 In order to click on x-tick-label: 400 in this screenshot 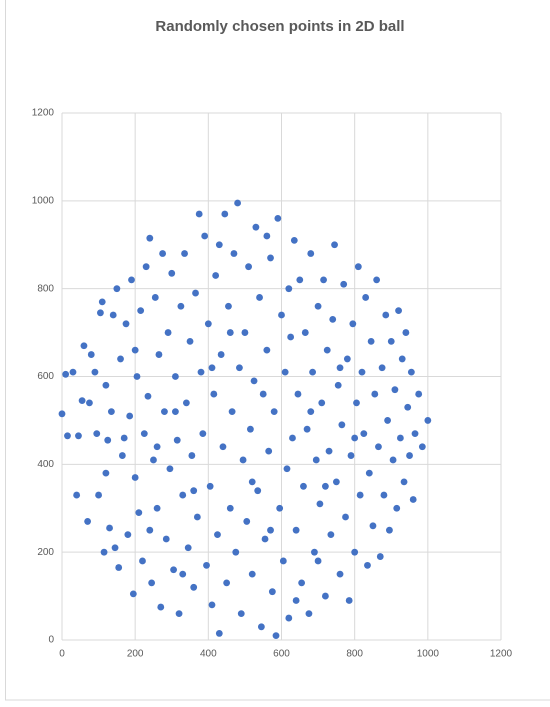, I will do `click(208, 654)`.